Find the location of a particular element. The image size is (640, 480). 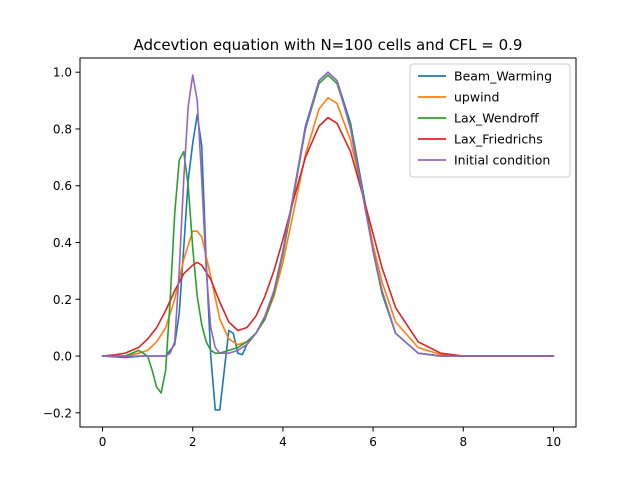

x-tick-label: 6 is located at coordinates (373, 442).